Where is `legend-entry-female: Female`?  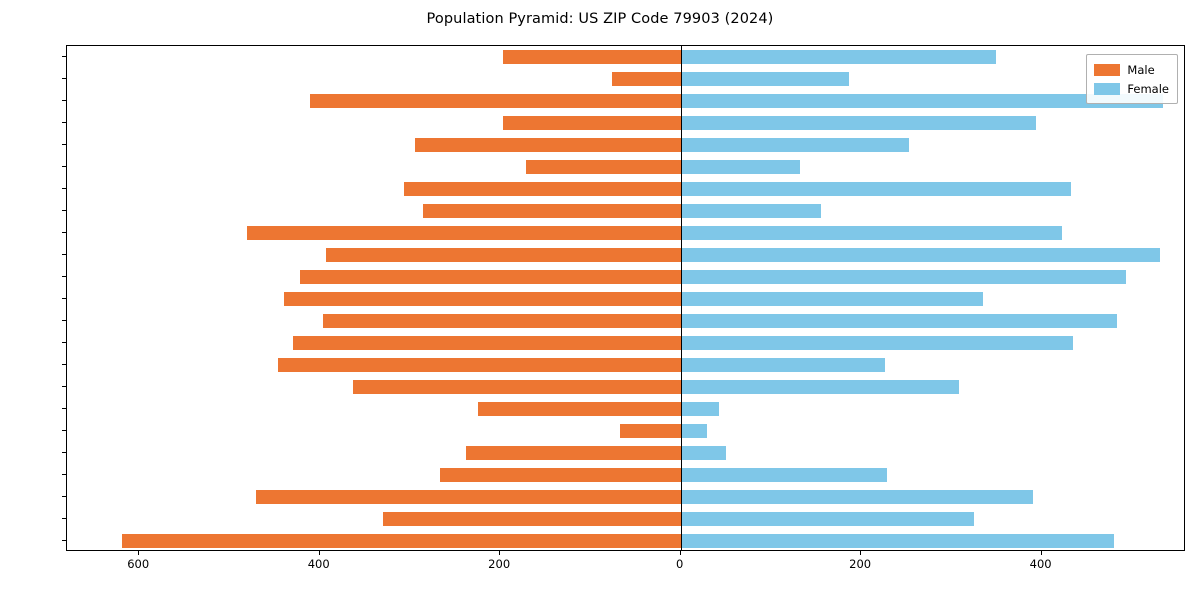 legend-entry-female: Female is located at coordinates (1131, 88).